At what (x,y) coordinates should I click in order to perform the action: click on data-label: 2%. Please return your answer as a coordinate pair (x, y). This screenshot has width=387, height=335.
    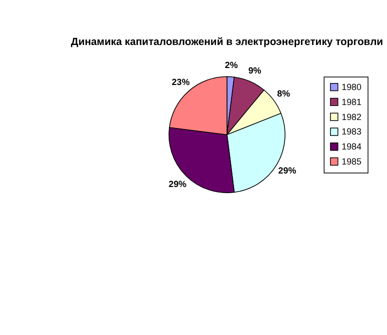
    Looking at the image, I should click on (231, 65).